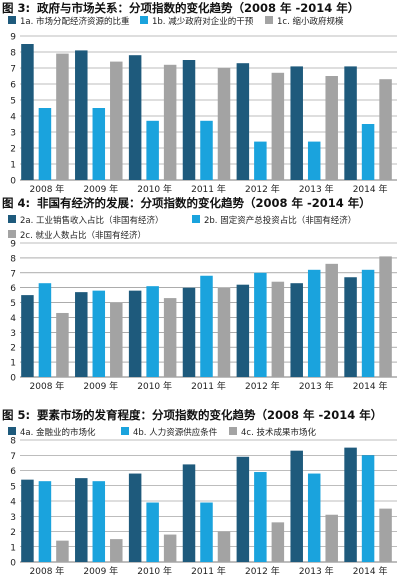 The image size is (400, 580). Describe the element at coordinates (175, 432) in the screenshot. I see `legend-label: 4b. 人力资源供应条件` at that location.